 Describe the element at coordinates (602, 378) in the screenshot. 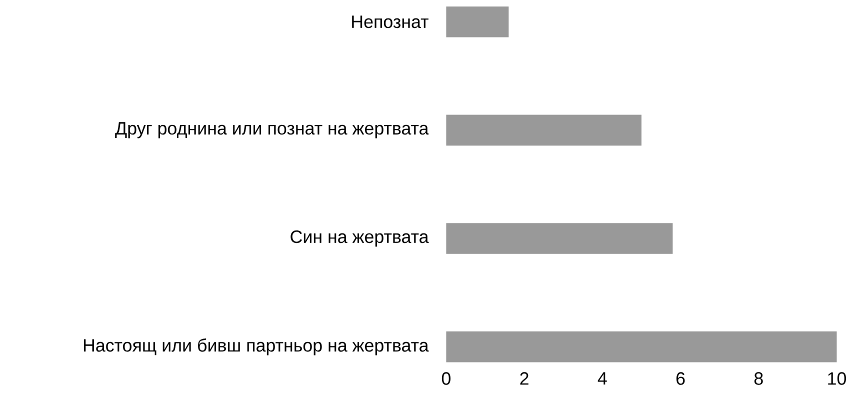

I see `x-tick-label: 4` at that location.